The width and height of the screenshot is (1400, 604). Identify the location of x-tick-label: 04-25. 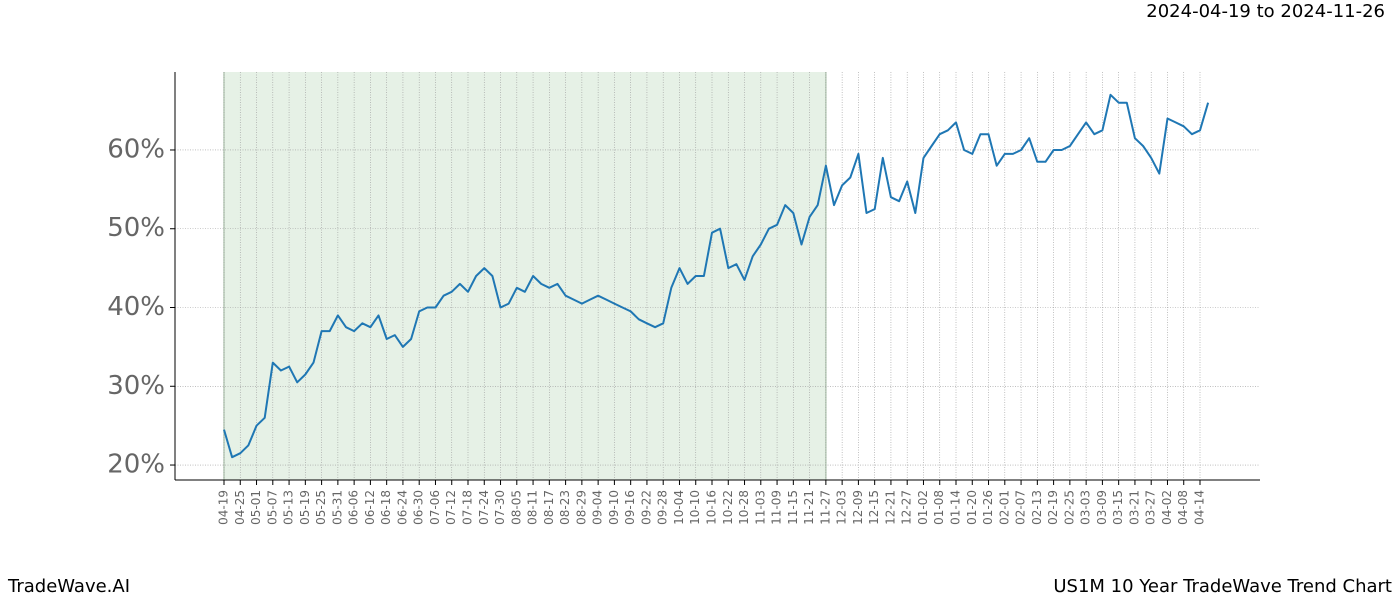
(240, 507).